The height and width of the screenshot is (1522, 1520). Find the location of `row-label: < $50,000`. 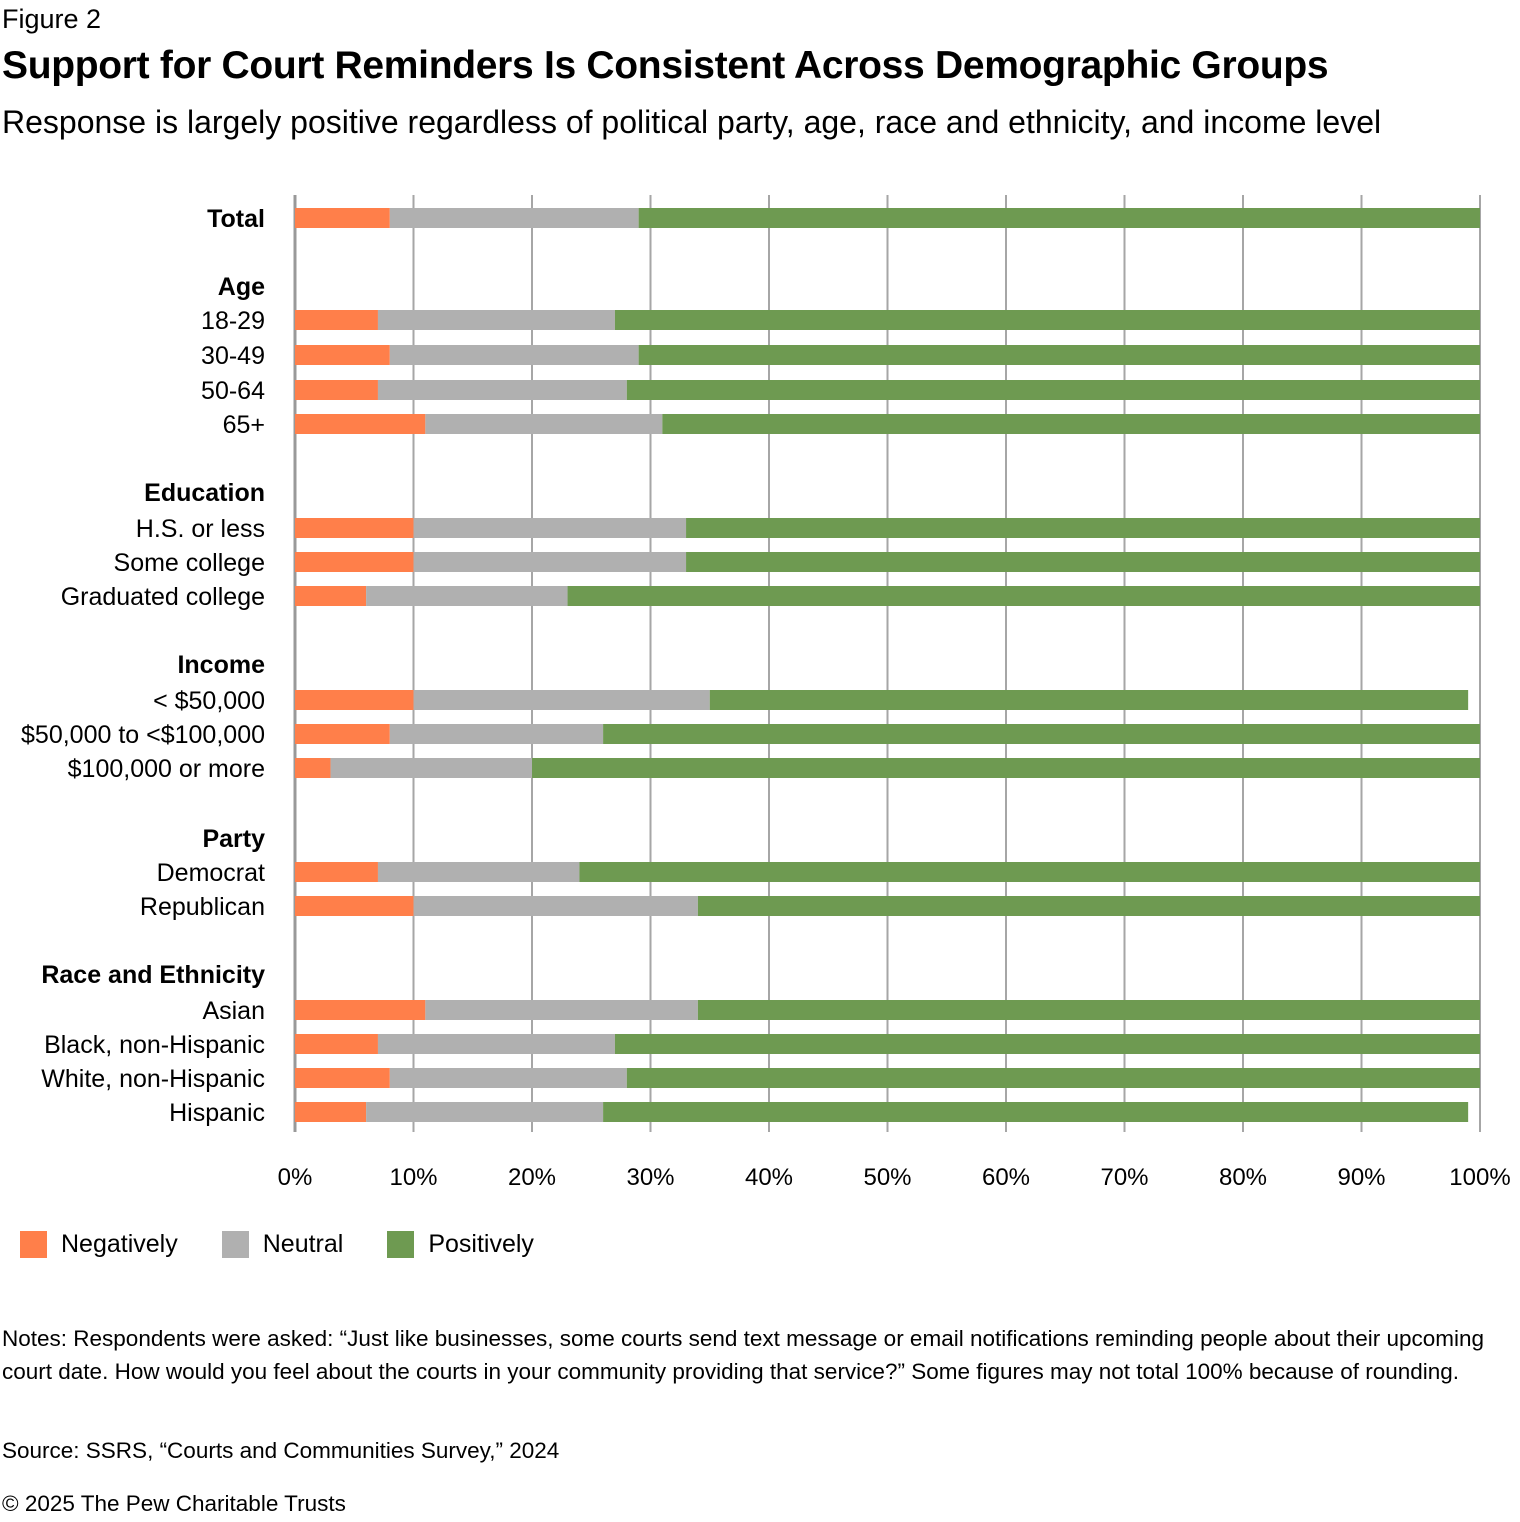

row-label: < $50,000 is located at coordinates (209, 701).